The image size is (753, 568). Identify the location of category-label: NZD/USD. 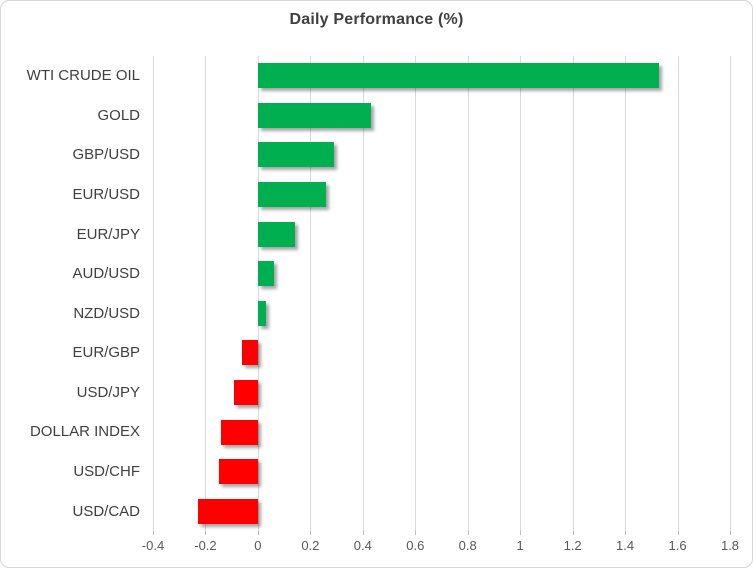
(106, 313).